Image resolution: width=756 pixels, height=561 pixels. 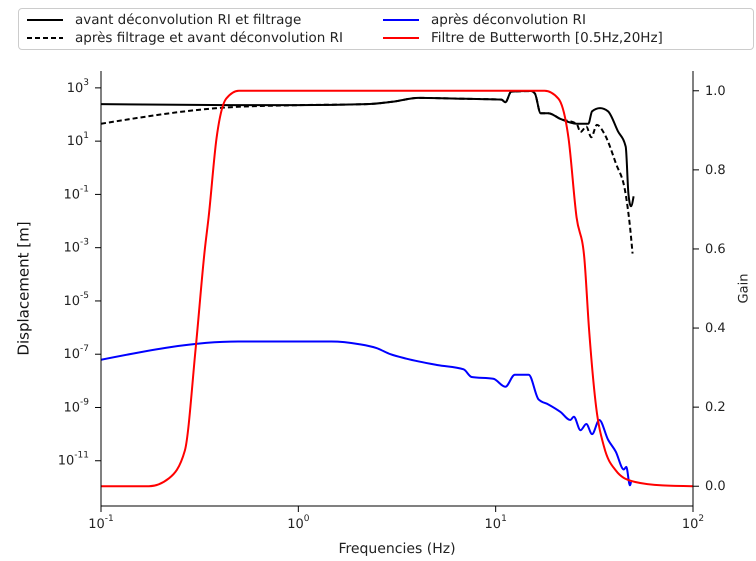 What do you see at coordinates (101, 523) in the screenshot?
I see `x-tick-label: 10$^{-1}$` at bounding box center [101, 523].